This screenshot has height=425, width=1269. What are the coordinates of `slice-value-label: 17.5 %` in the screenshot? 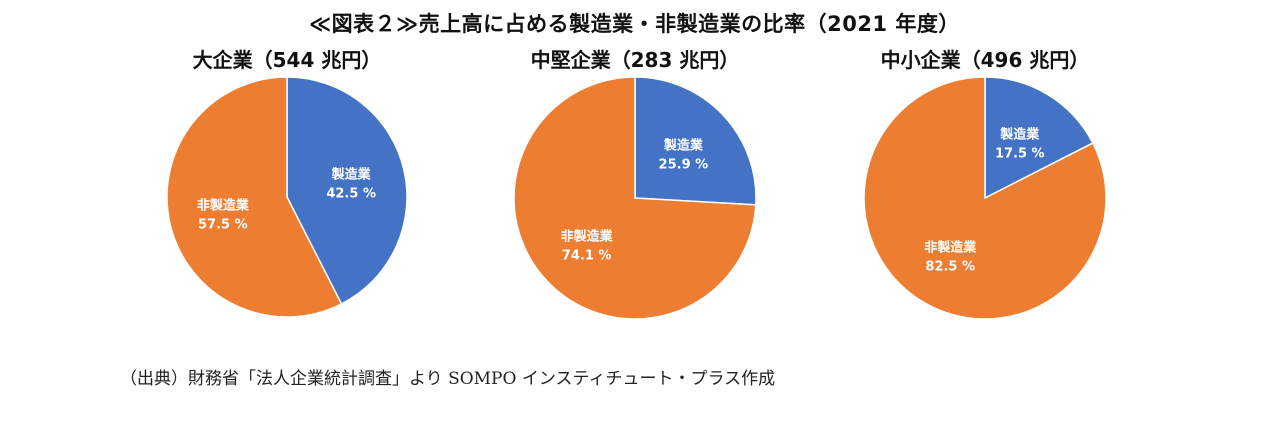 It's located at (1020, 153).